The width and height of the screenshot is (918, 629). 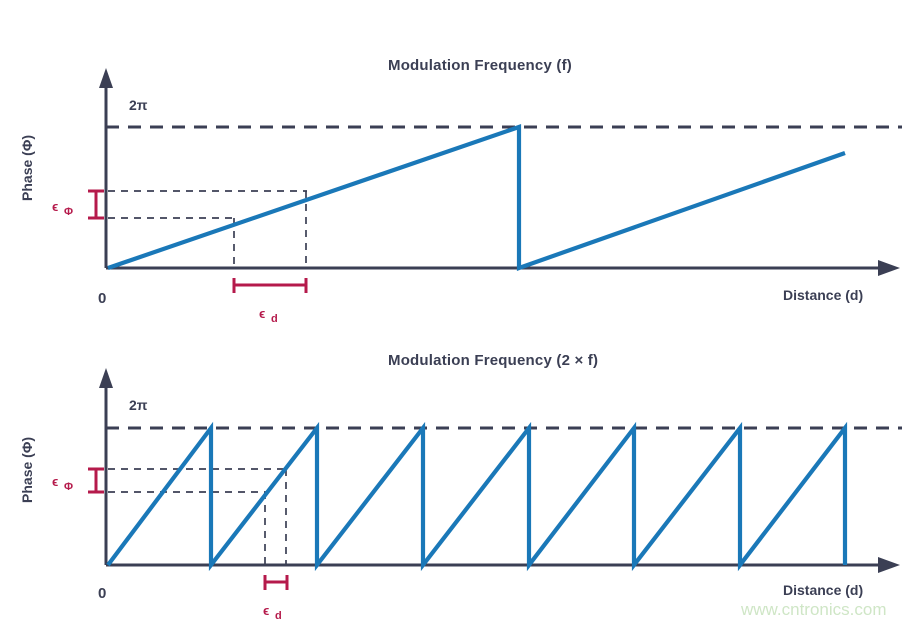 What do you see at coordinates (68, 487) in the screenshot?
I see `eps-phase-label-sub-bottom: Φ` at bounding box center [68, 487].